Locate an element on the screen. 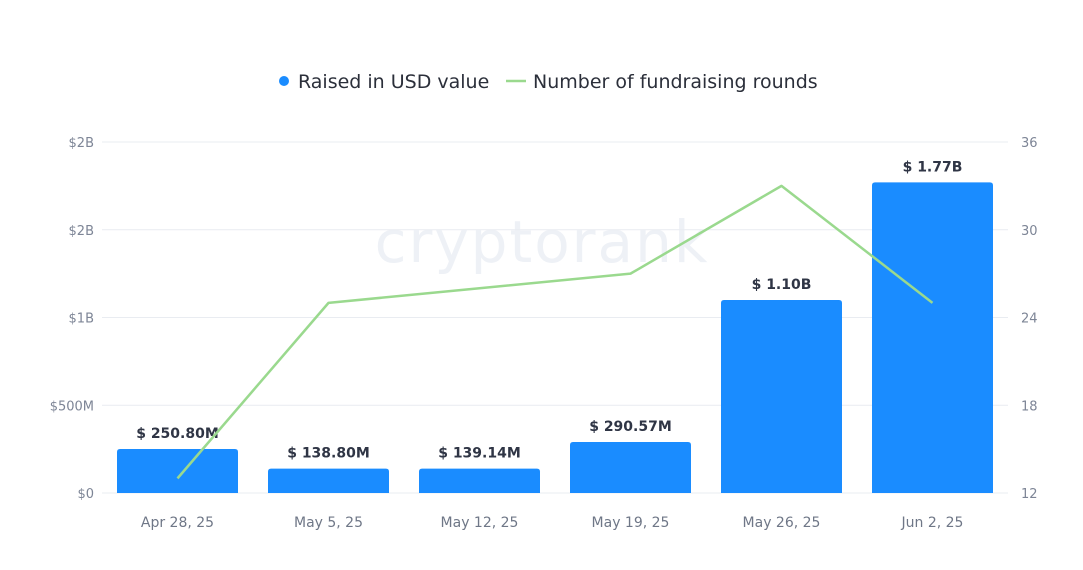  y-right-tick-label: 18 is located at coordinates (1029, 406).